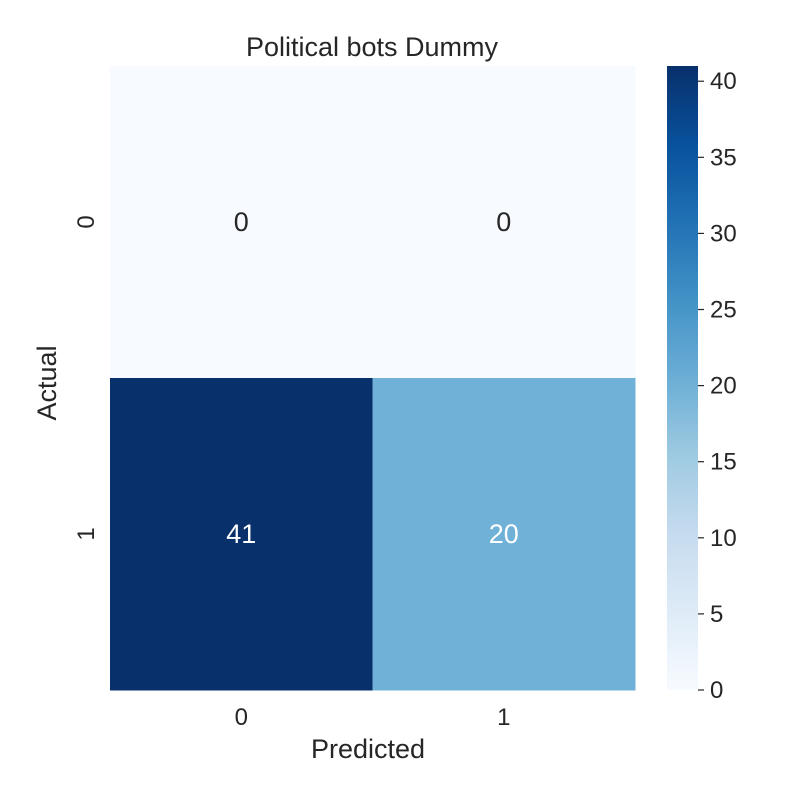 The width and height of the screenshot is (800, 800). Describe the element at coordinates (723, 386) in the screenshot. I see `colorbar-tick-label: 20` at that location.